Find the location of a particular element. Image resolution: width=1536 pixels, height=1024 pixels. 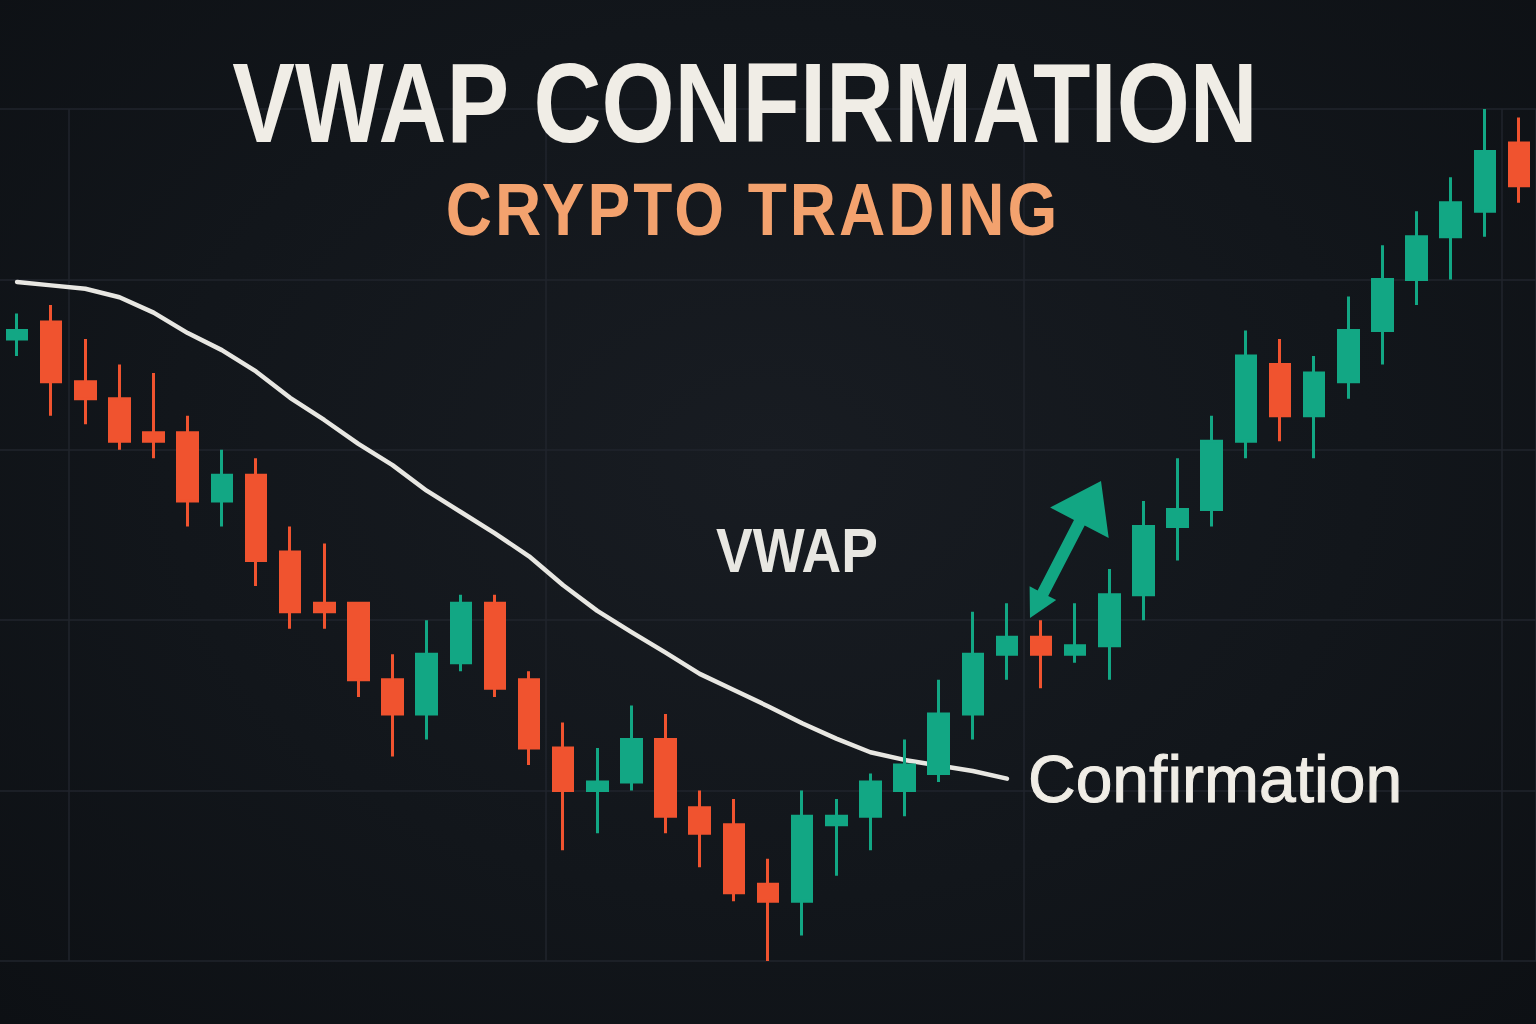

chart-title: VWAP CONFIRMATION is located at coordinates (745, 102).